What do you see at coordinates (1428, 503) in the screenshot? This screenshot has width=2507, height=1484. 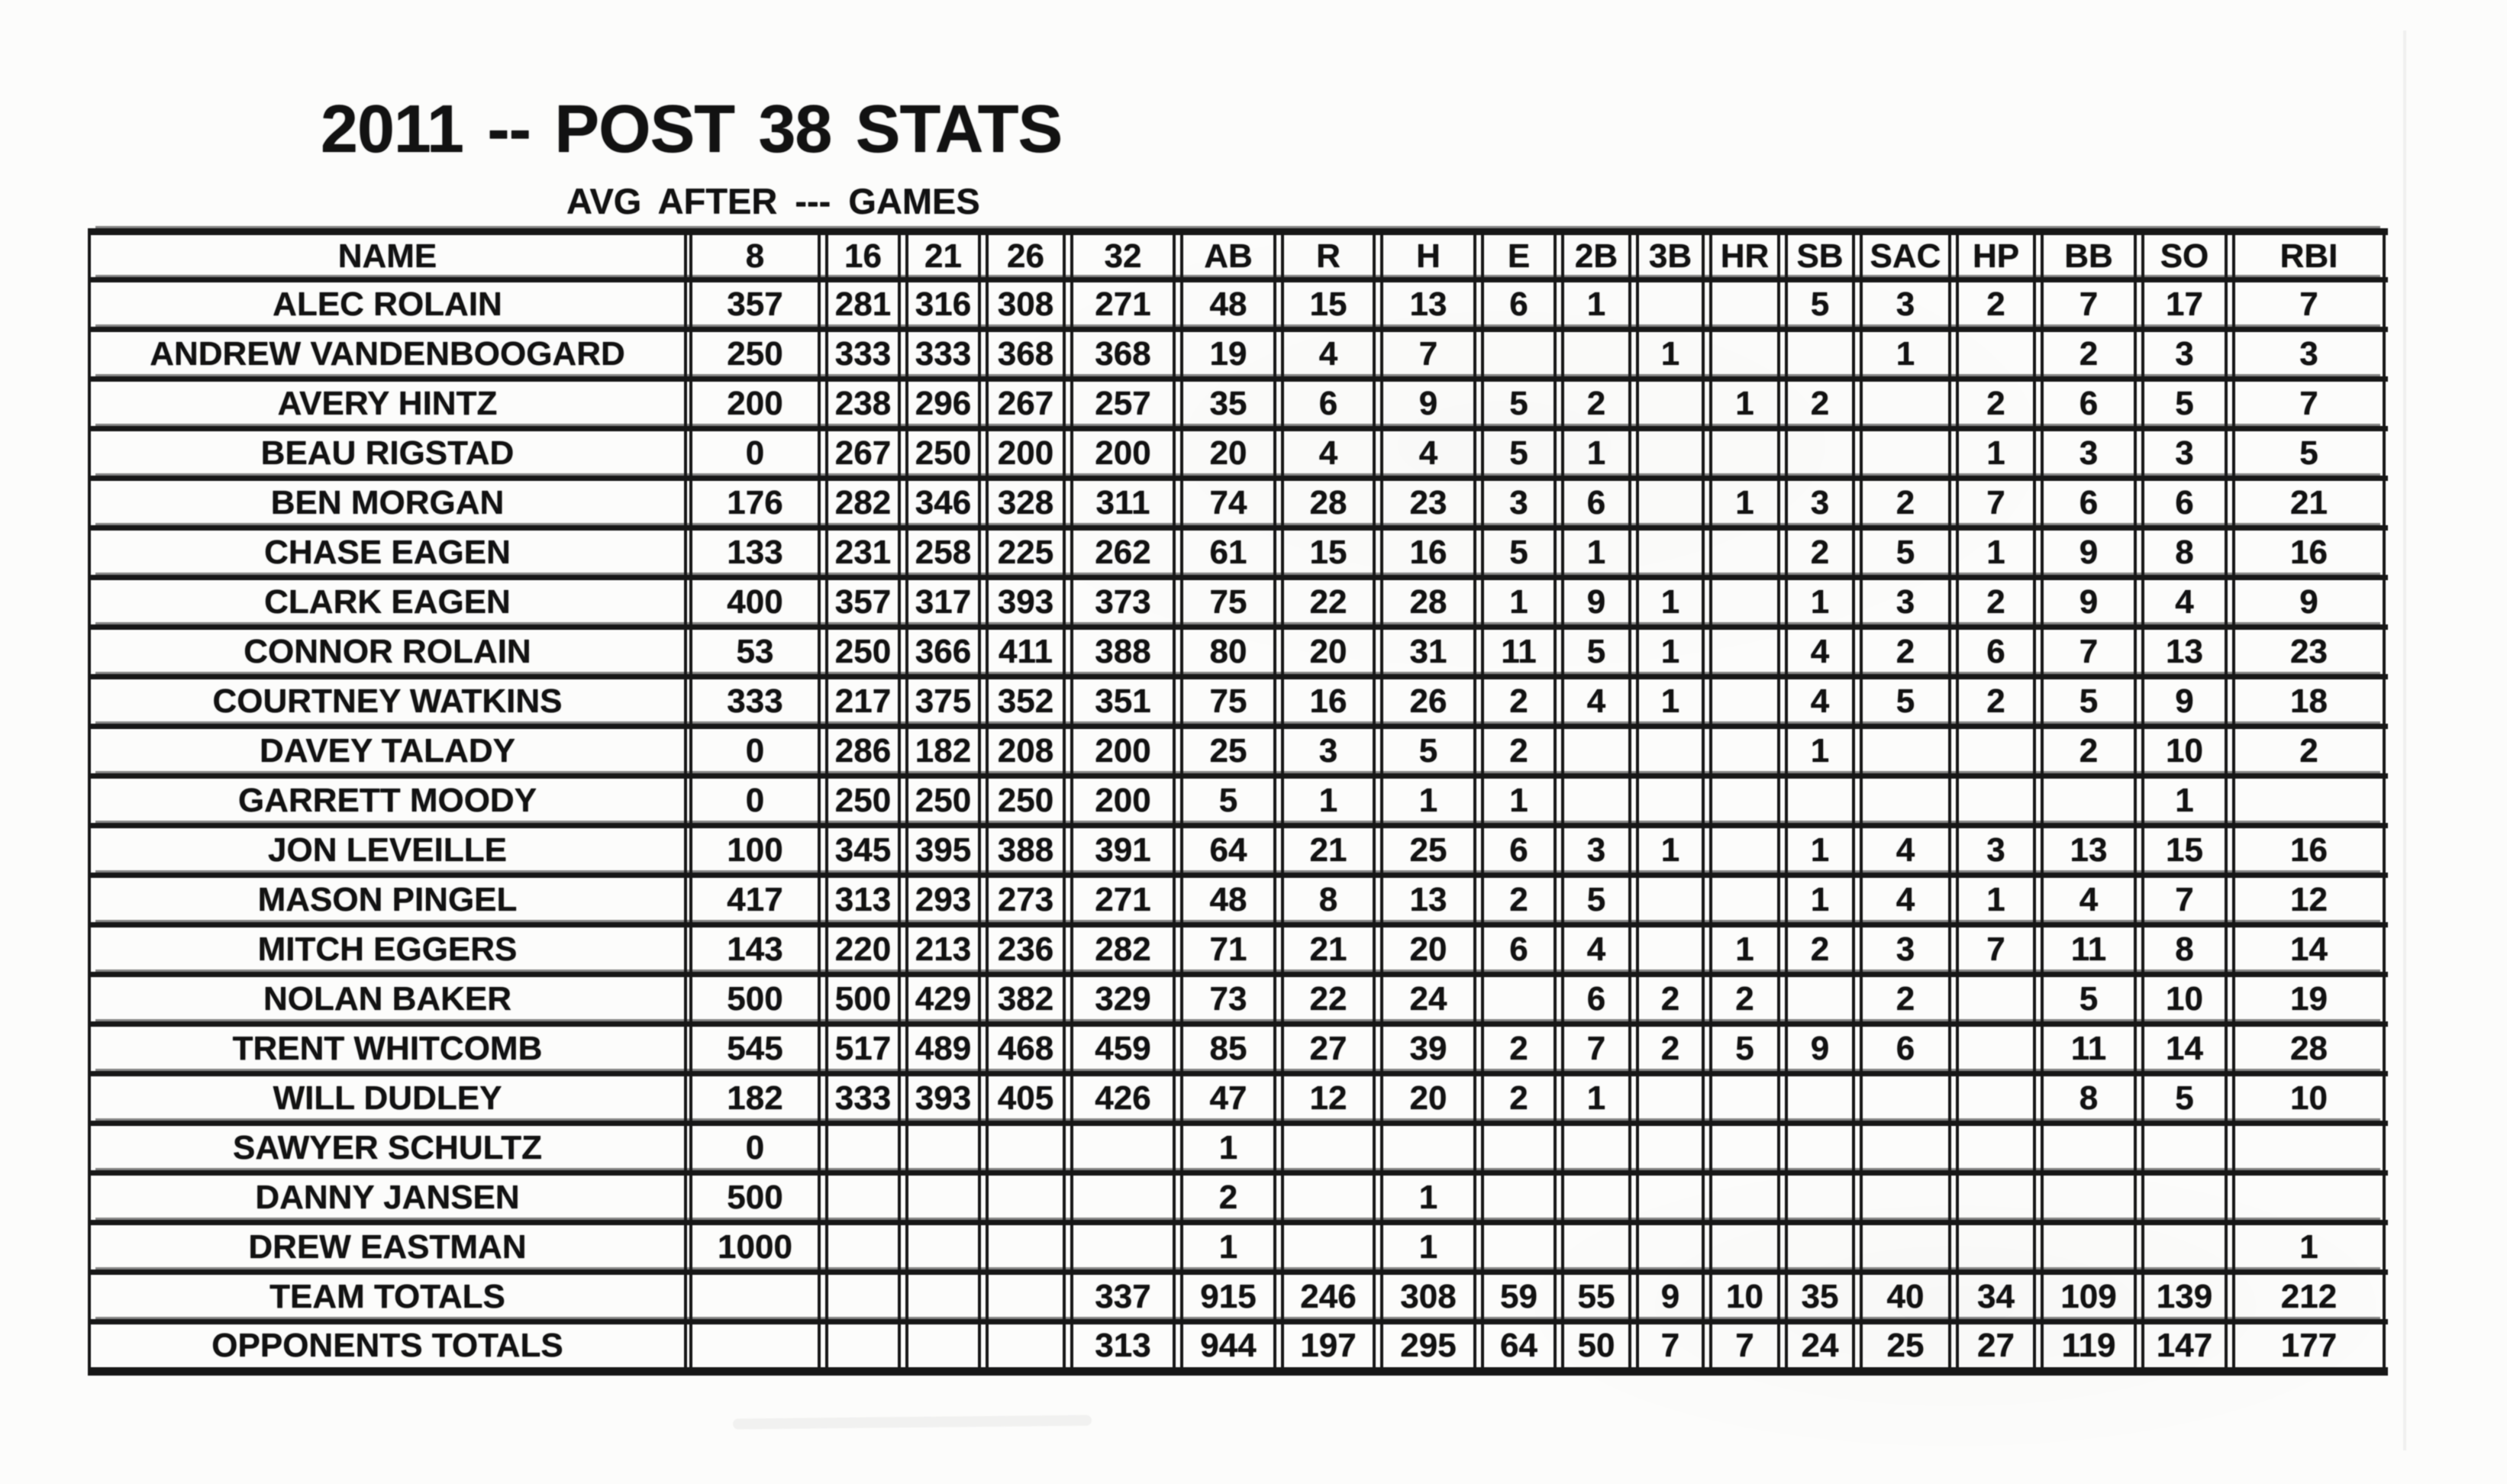 I see `stat-cell: 23` at bounding box center [1428, 503].